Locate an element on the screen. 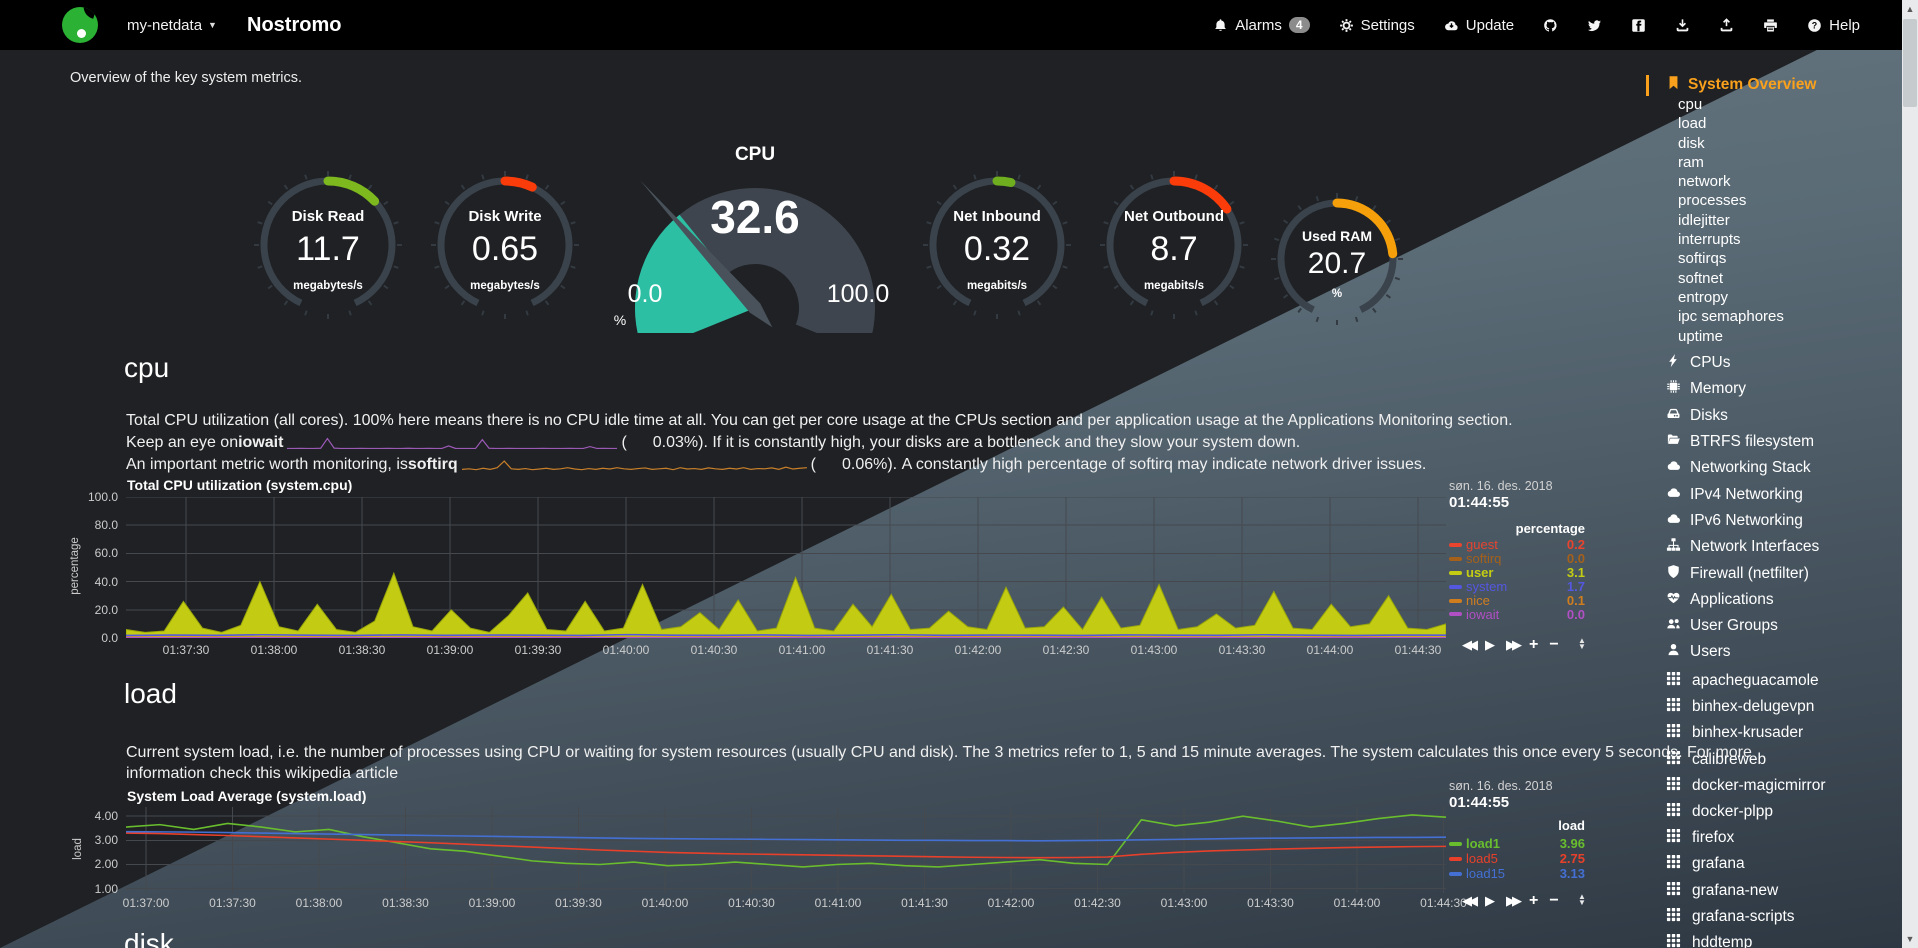 The width and height of the screenshot is (1918, 948). legend-entry: iowait 0.0 is located at coordinates (1517, 614).